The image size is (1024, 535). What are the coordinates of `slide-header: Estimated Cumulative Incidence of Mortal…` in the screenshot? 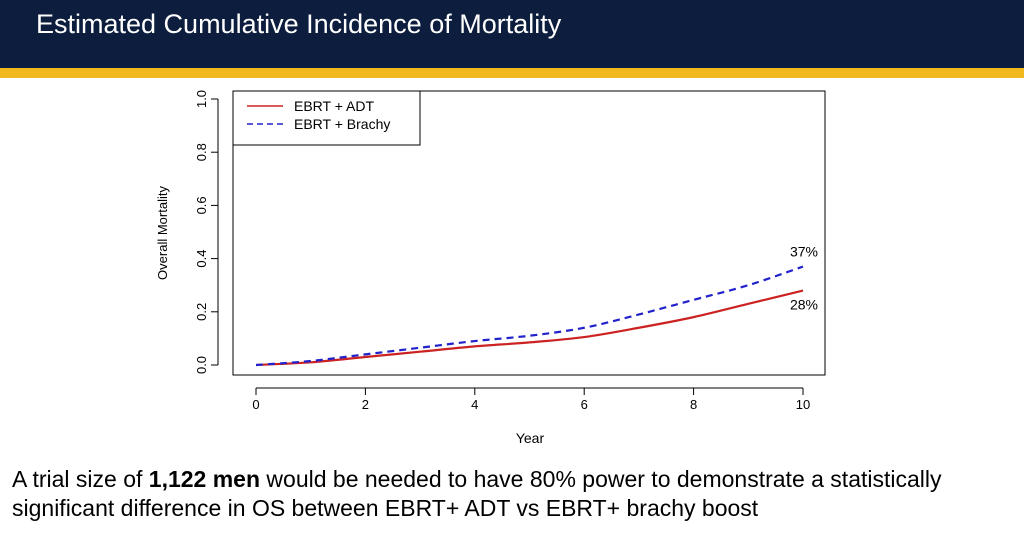 It's located at (512, 34).